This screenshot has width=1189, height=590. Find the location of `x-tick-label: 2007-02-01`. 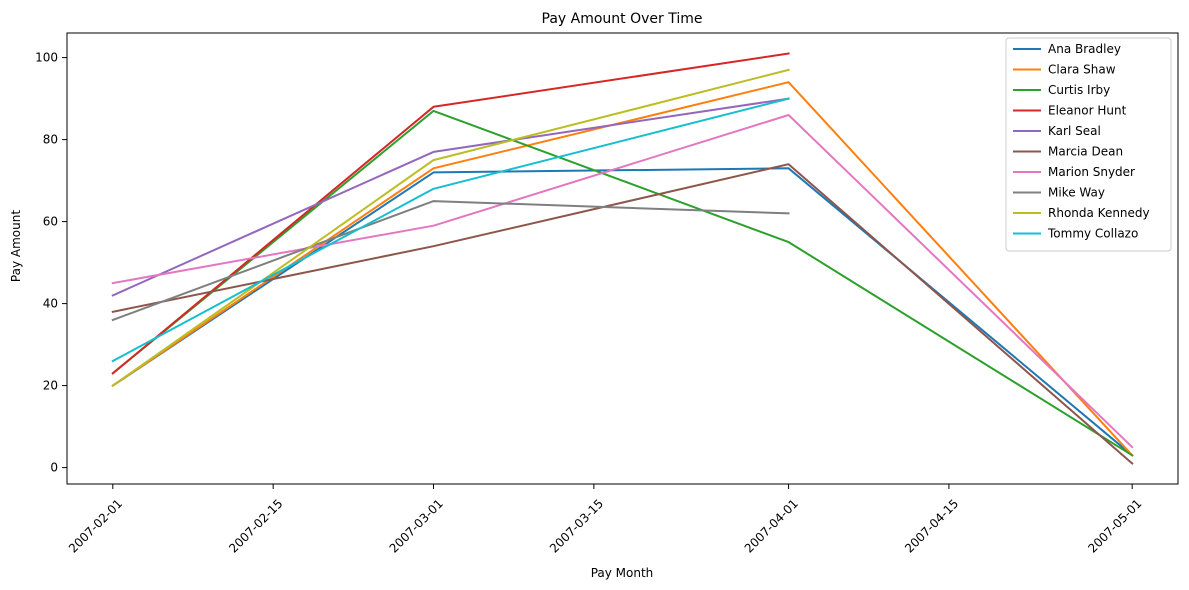

x-tick-label: 2007-02-01 is located at coordinates (95, 525).